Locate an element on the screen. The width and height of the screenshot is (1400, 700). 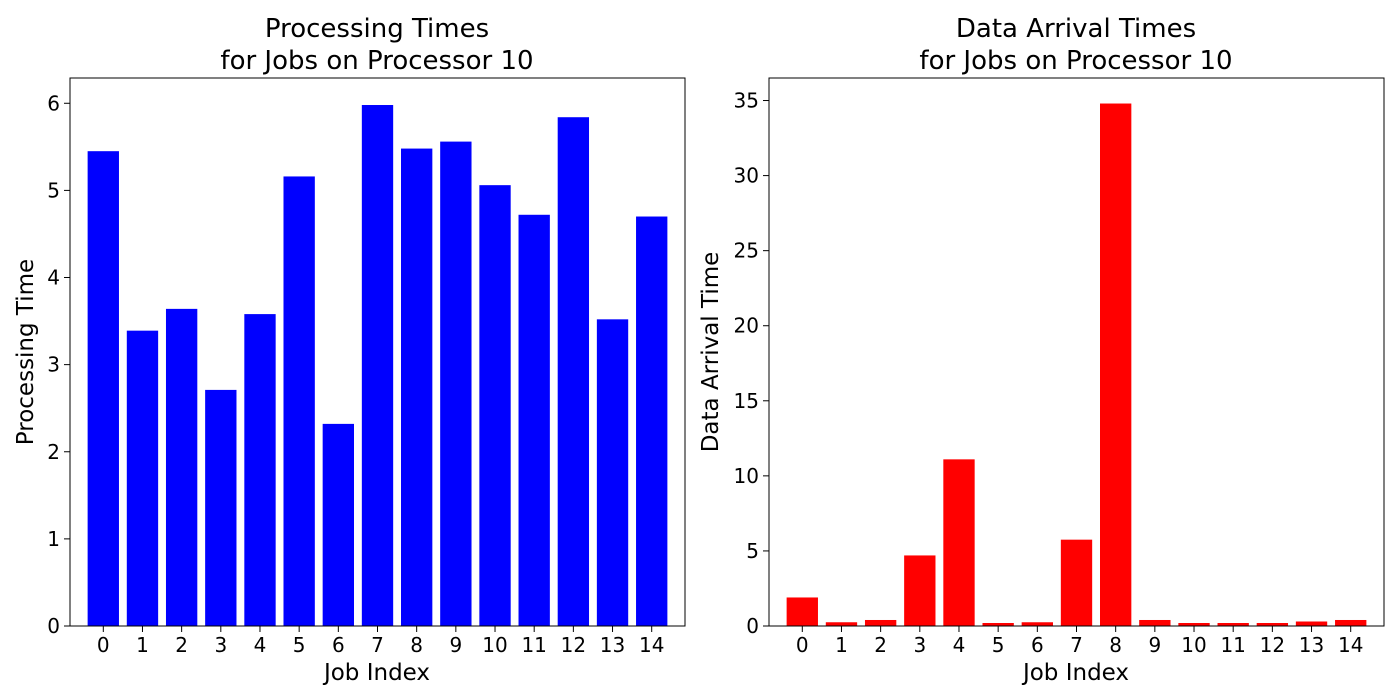
y-tick-label: 30 is located at coordinates (746, 176).